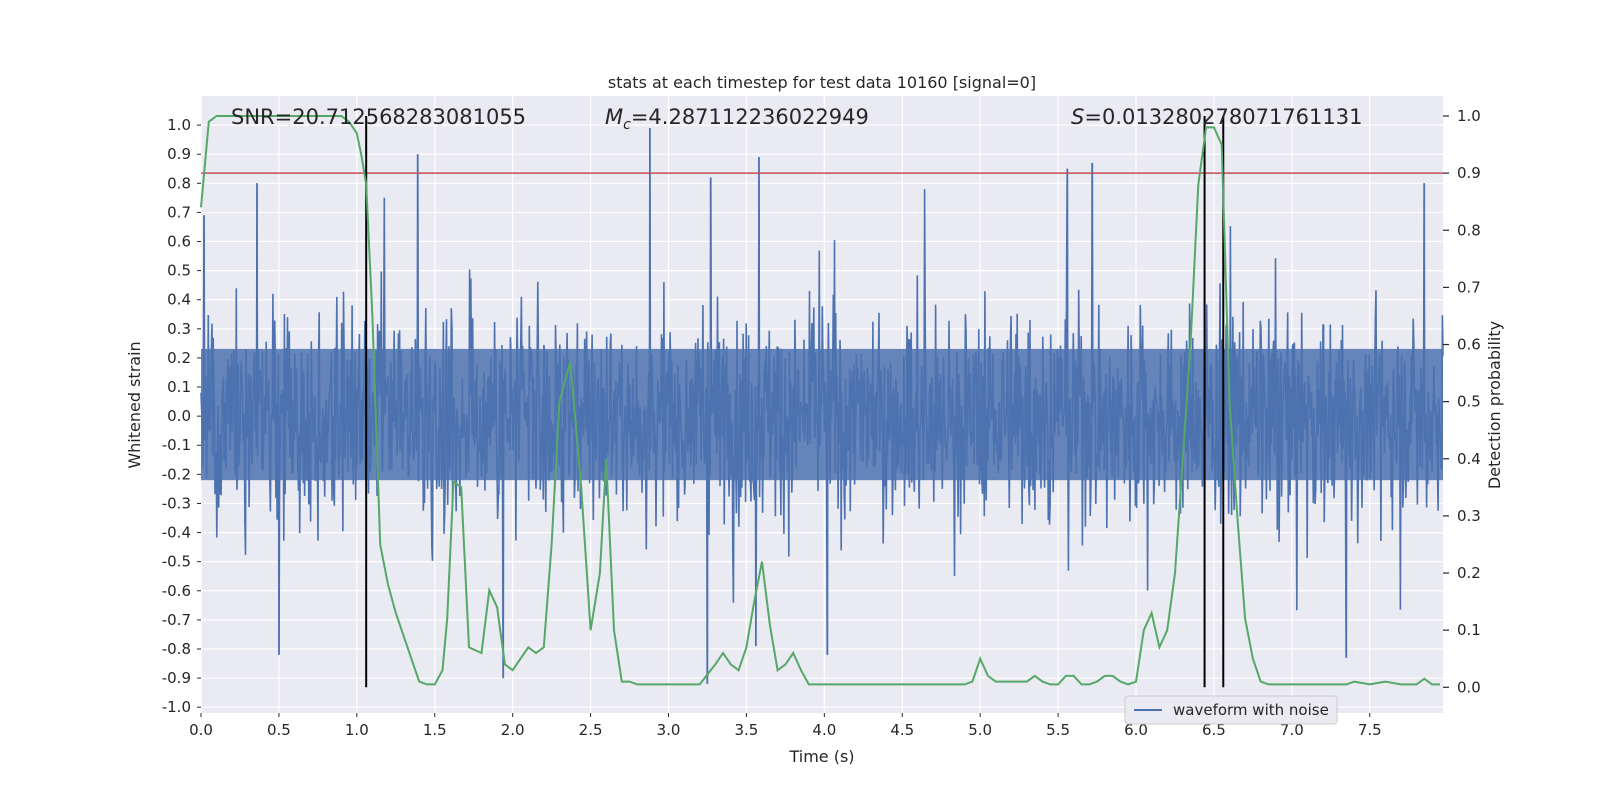 This screenshot has height=800, width=1600. What do you see at coordinates (1469, 402) in the screenshot?
I see `y2-tick-label: 0.5` at bounding box center [1469, 402].